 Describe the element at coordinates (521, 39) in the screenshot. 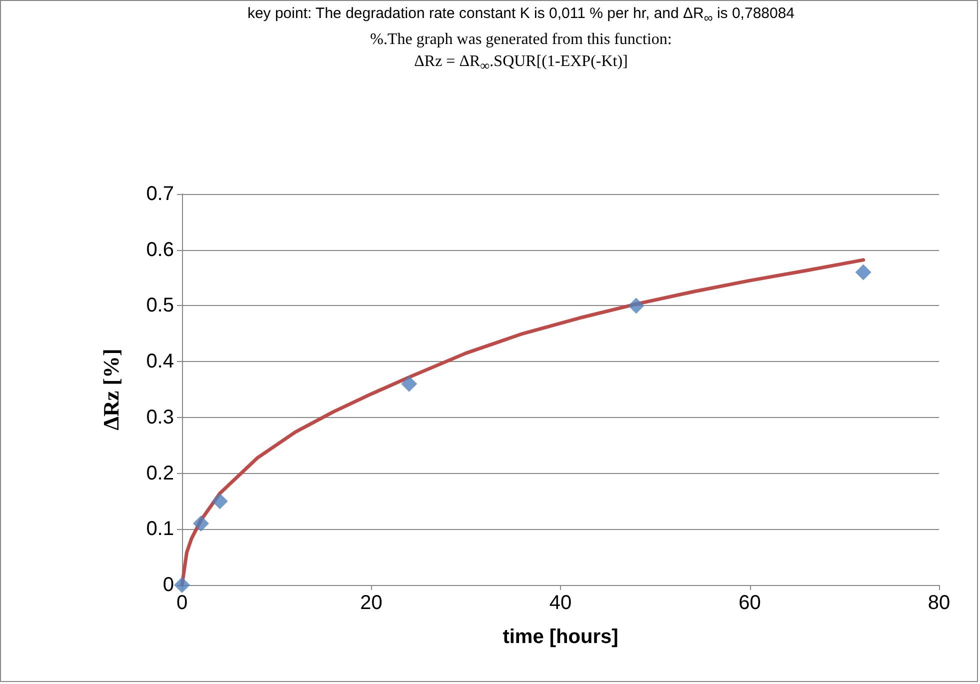

I see `chart-title: key point: The degradation rate constant K is 0,011 % per hr, and ΔR$_{∞}$ is 0,788084 %.The graph was generated from this function: ΔRz = ΔR$_{∞}$.SQUR[(1-EXP(-Kt)]` at that location.